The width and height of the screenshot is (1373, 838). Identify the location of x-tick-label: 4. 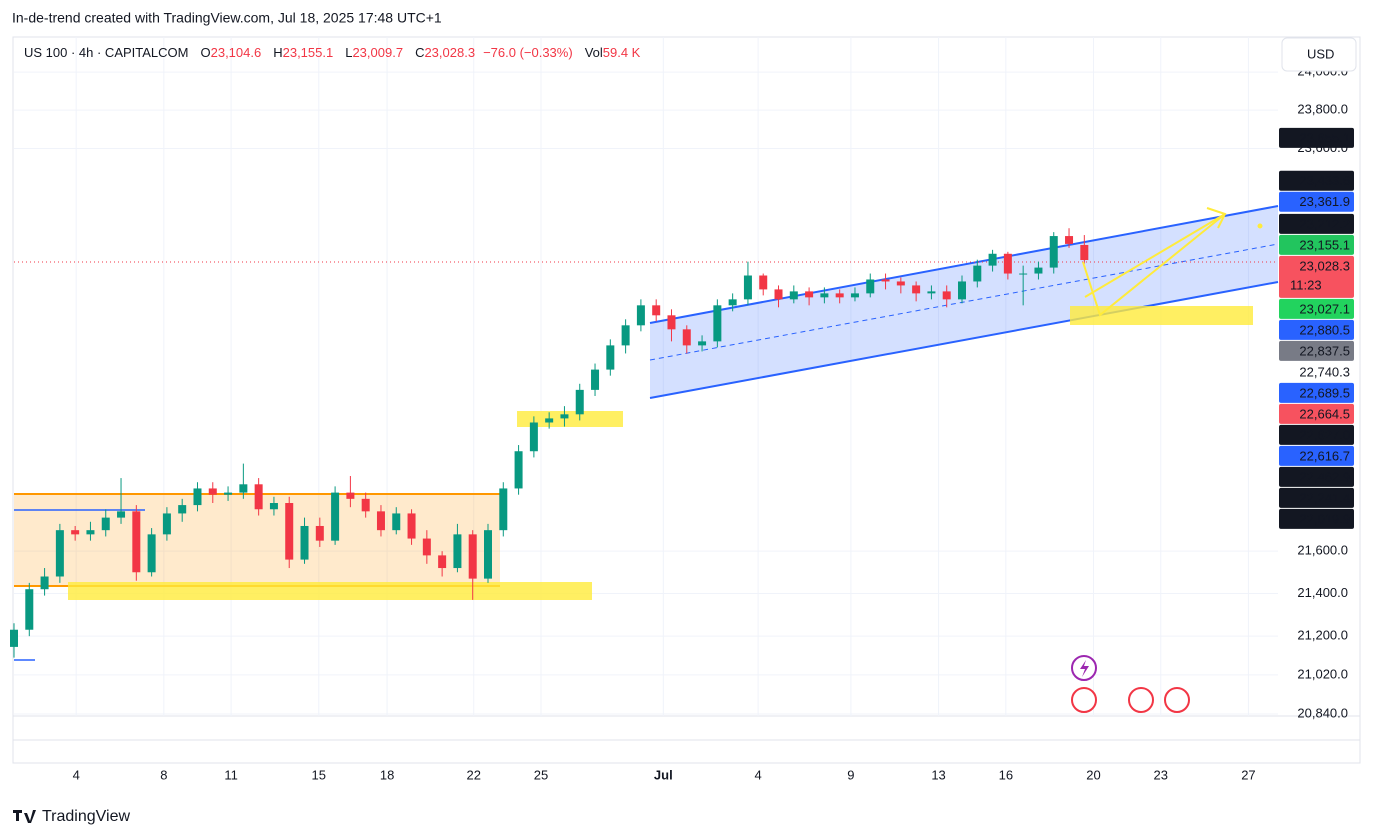
(758, 774).